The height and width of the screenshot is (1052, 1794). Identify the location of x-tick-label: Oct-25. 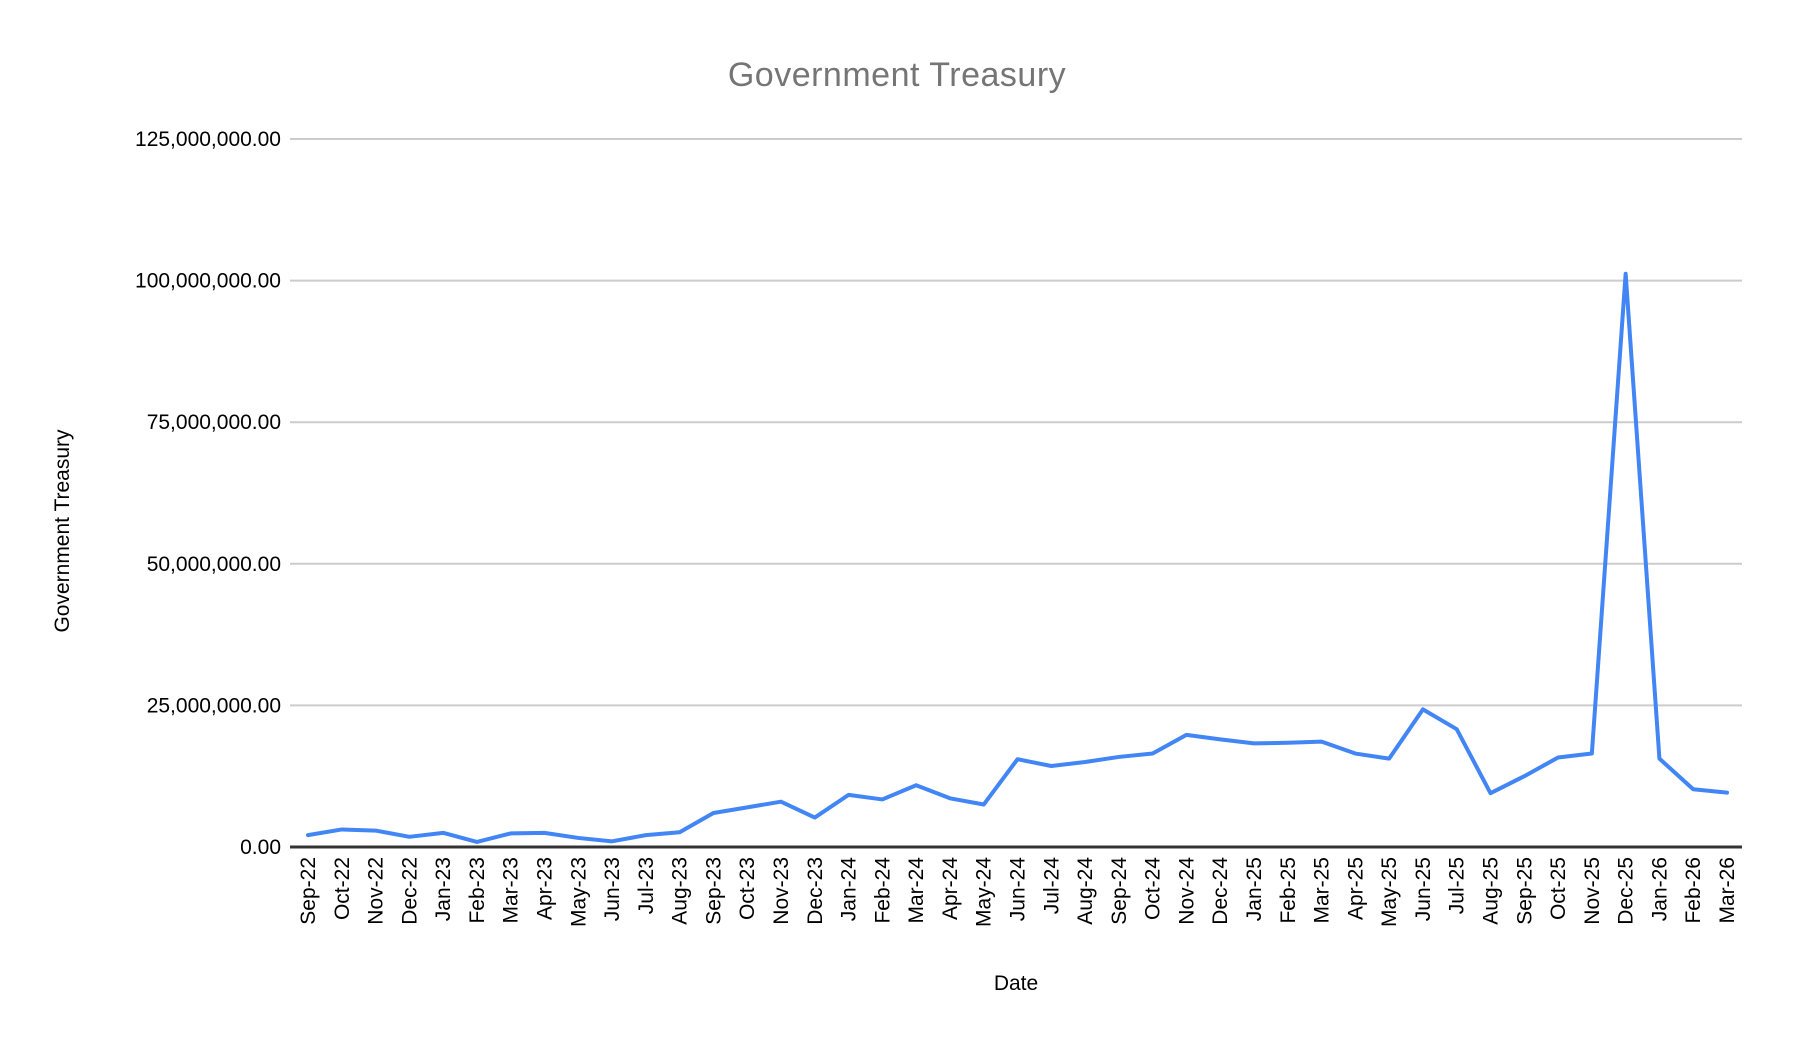
(1558, 888).